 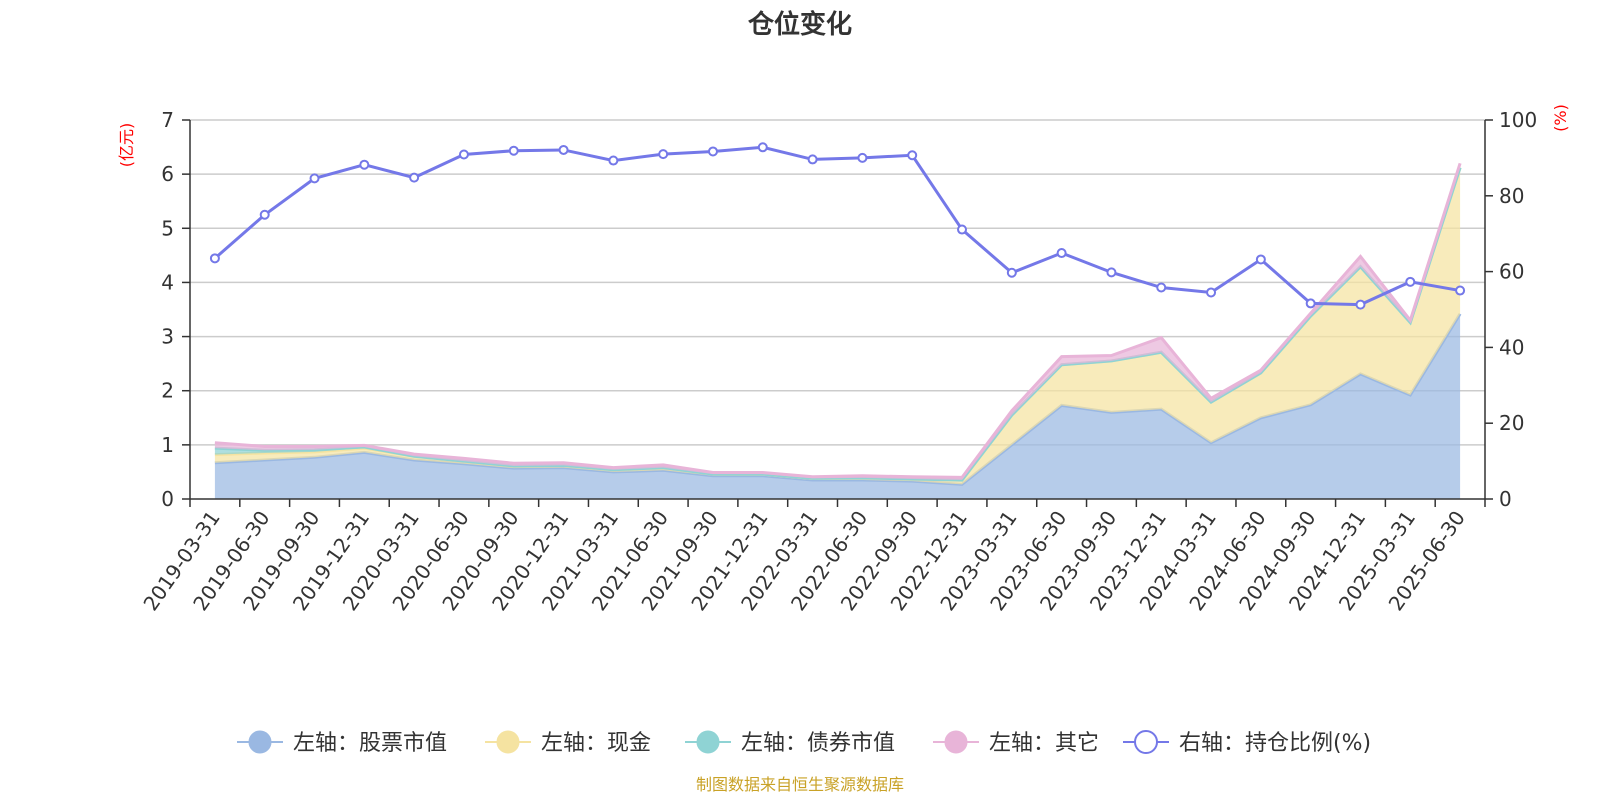 What do you see at coordinates (1518, 120) in the screenshot?
I see `right-tick-label: 100` at bounding box center [1518, 120].